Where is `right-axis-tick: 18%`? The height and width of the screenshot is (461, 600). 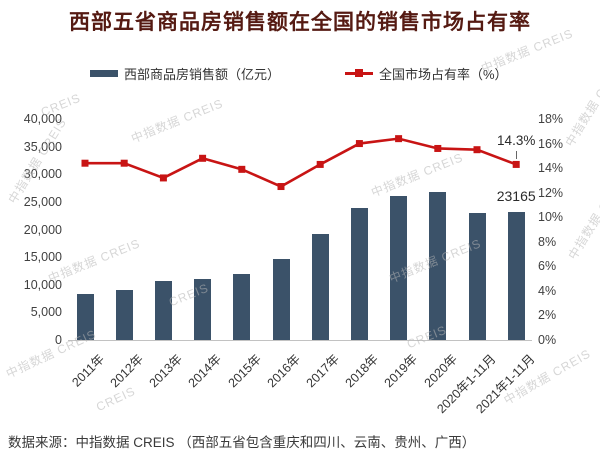 right-axis-tick: 18% is located at coordinates (551, 119).